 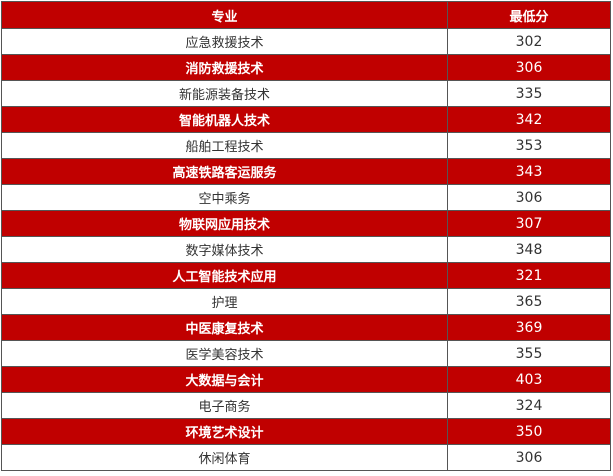 I want to click on table-row: 应急救援技术 302, so click(x=306, y=41).